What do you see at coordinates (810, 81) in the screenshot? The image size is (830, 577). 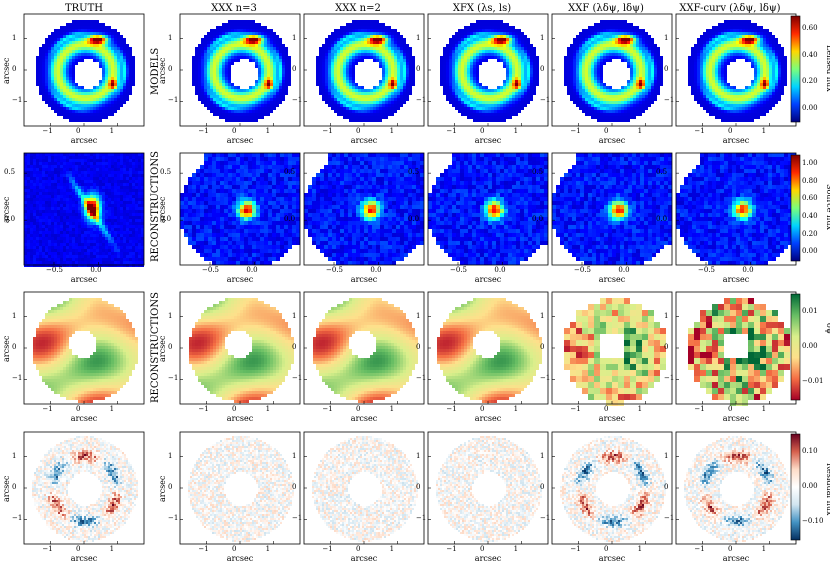 I see `colorbar-tick-label: 0.20` at bounding box center [810, 81].